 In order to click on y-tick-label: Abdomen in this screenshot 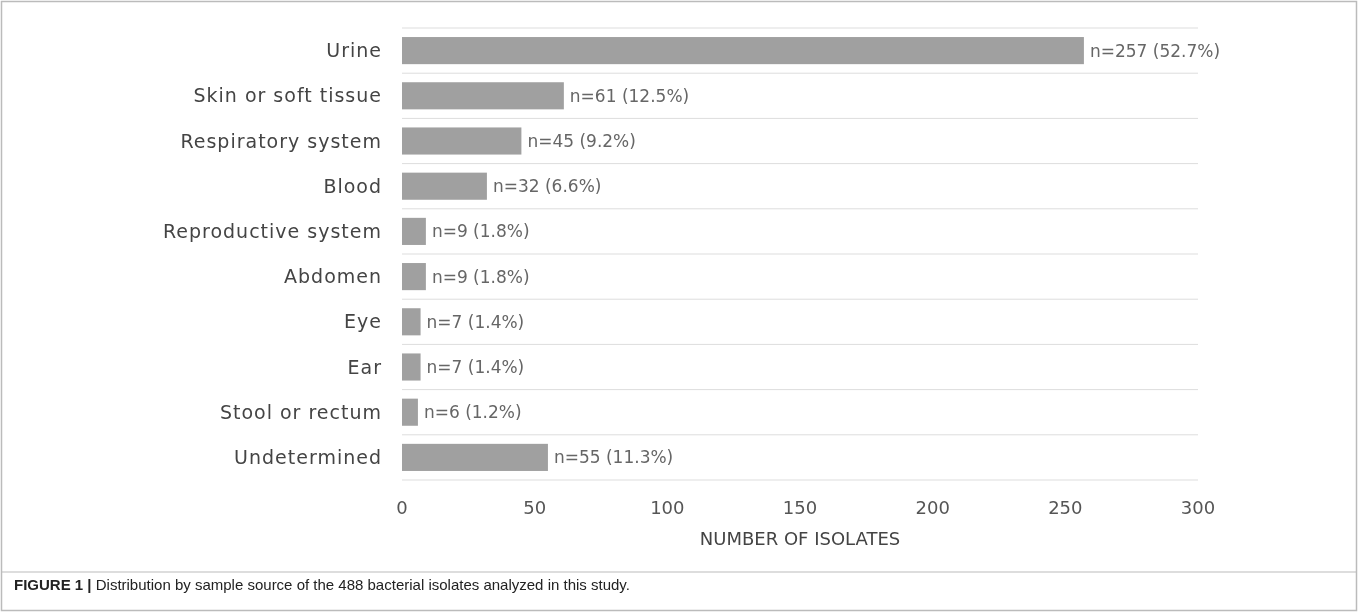, I will do `click(333, 276)`.